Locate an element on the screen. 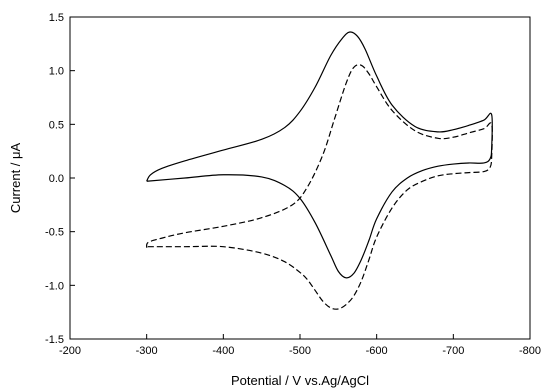 Image resolution: width=542 pixels, height=392 pixels. x-axis: -200 -300 -400 -500 -600 -700 -800 is located at coordinates (300, 345).